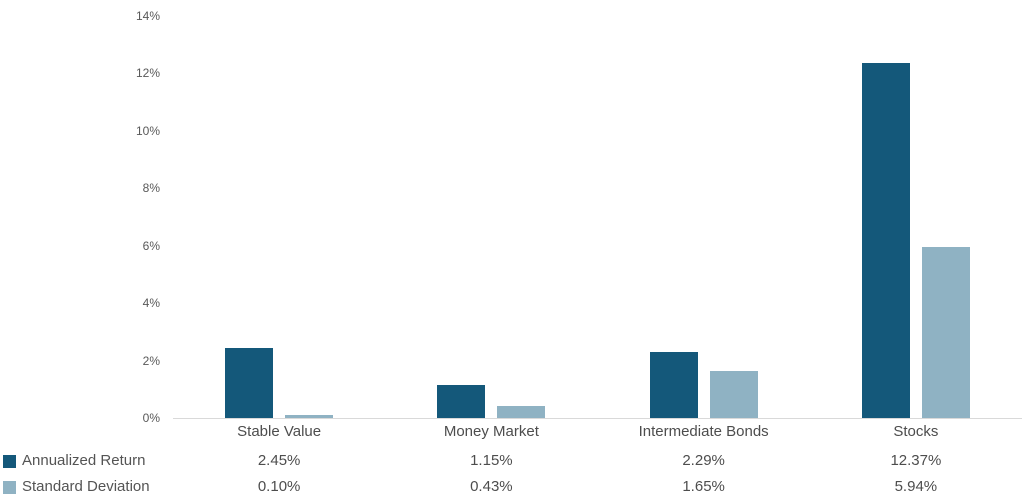  I want to click on category-label-intermediate-bonds: Intermediate Bonds, so click(703, 431).